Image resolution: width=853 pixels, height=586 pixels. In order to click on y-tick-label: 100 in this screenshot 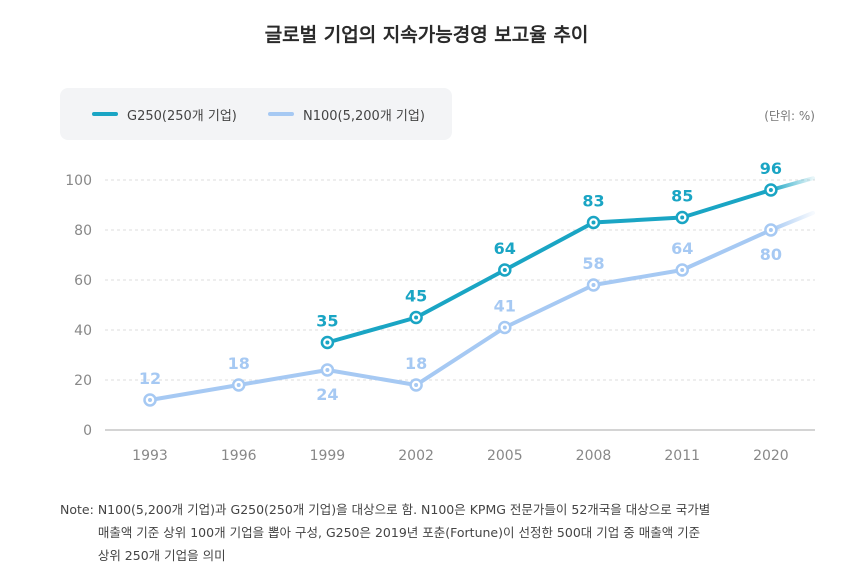, I will do `click(78, 181)`.